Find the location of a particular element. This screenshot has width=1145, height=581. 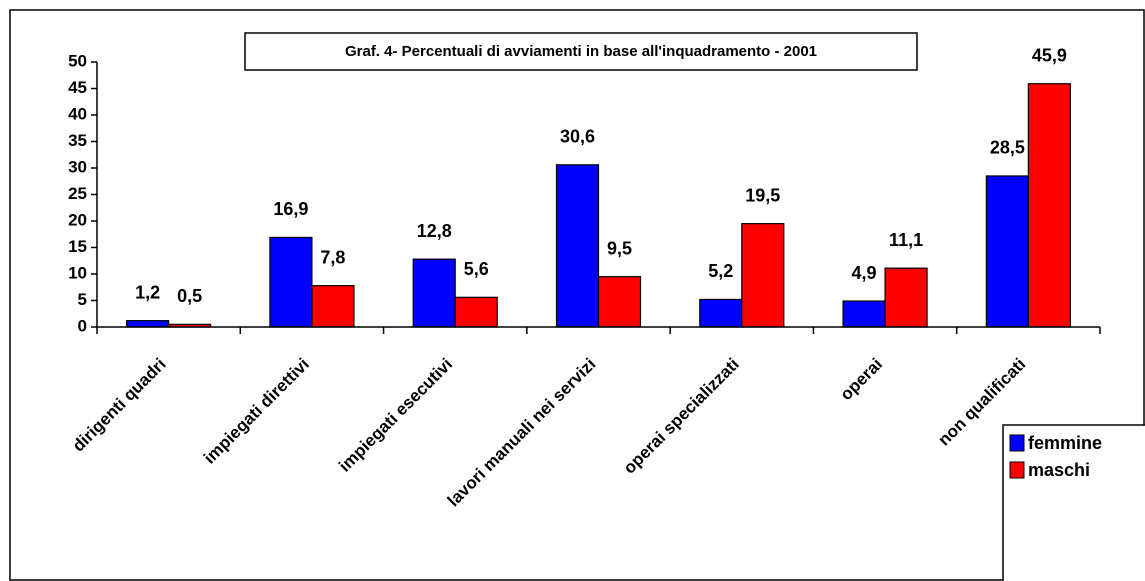

value-label: 28,5 is located at coordinates (1007, 148).